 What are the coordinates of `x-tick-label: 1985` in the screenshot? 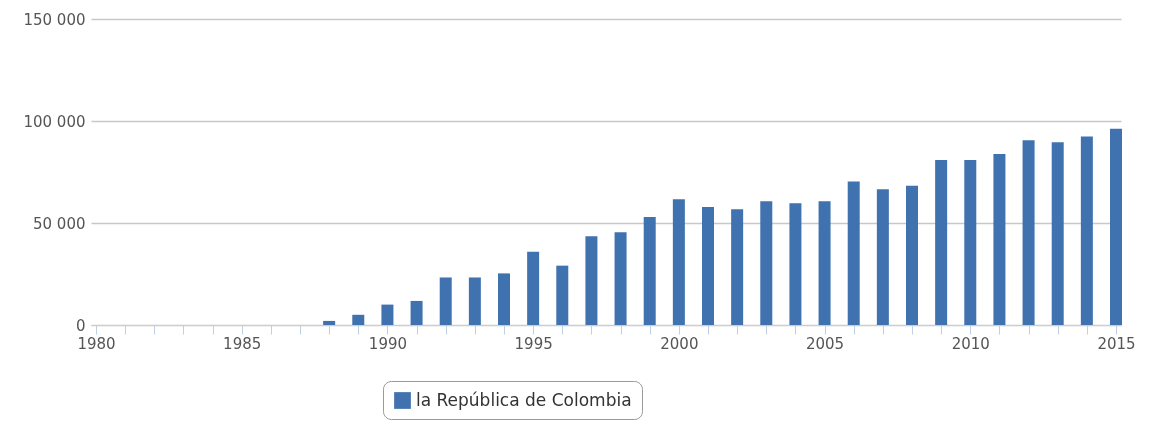 It's located at (242, 343).